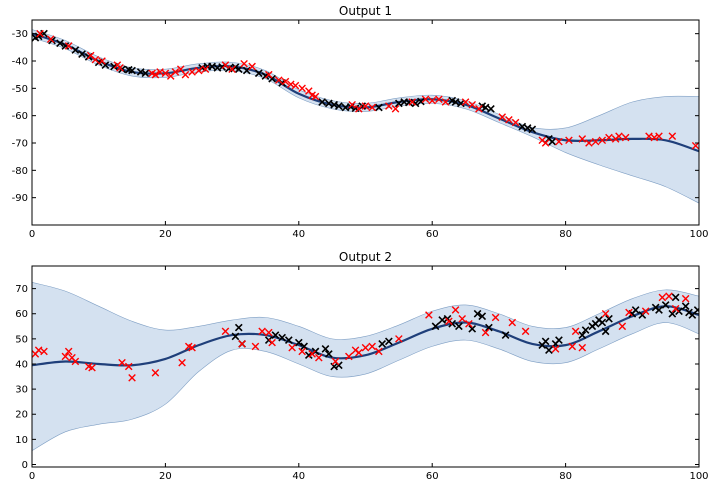 This screenshot has height=489, width=715. What do you see at coordinates (21, 390) in the screenshot?
I see `y-tick-label: 30` at bounding box center [21, 390].